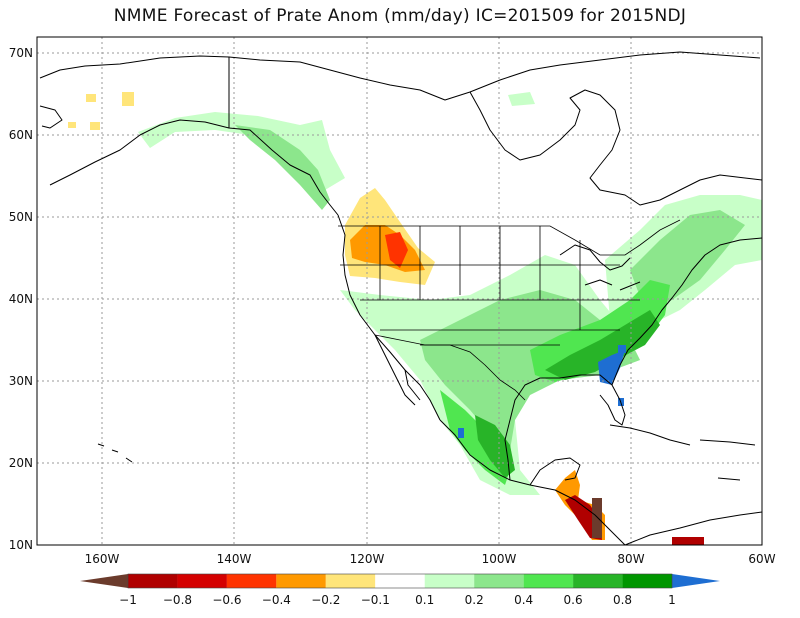  What do you see at coordinates (21, 545) in the screenshot?
I see `lat-label-10n: 10N` at bounding box center [21, 545].